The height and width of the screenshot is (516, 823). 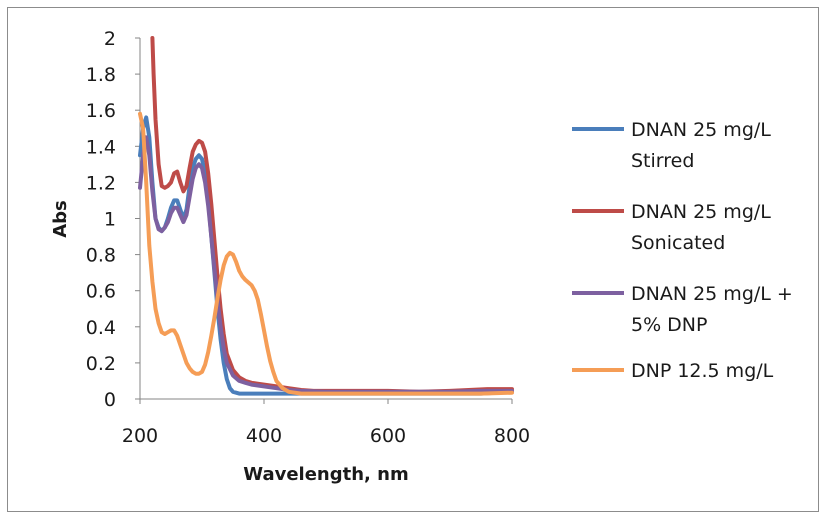 What do you see at coordinates (110, 39) in the screenshot?
I see `y-tick-label: 2` at bounding box center [110, 39].